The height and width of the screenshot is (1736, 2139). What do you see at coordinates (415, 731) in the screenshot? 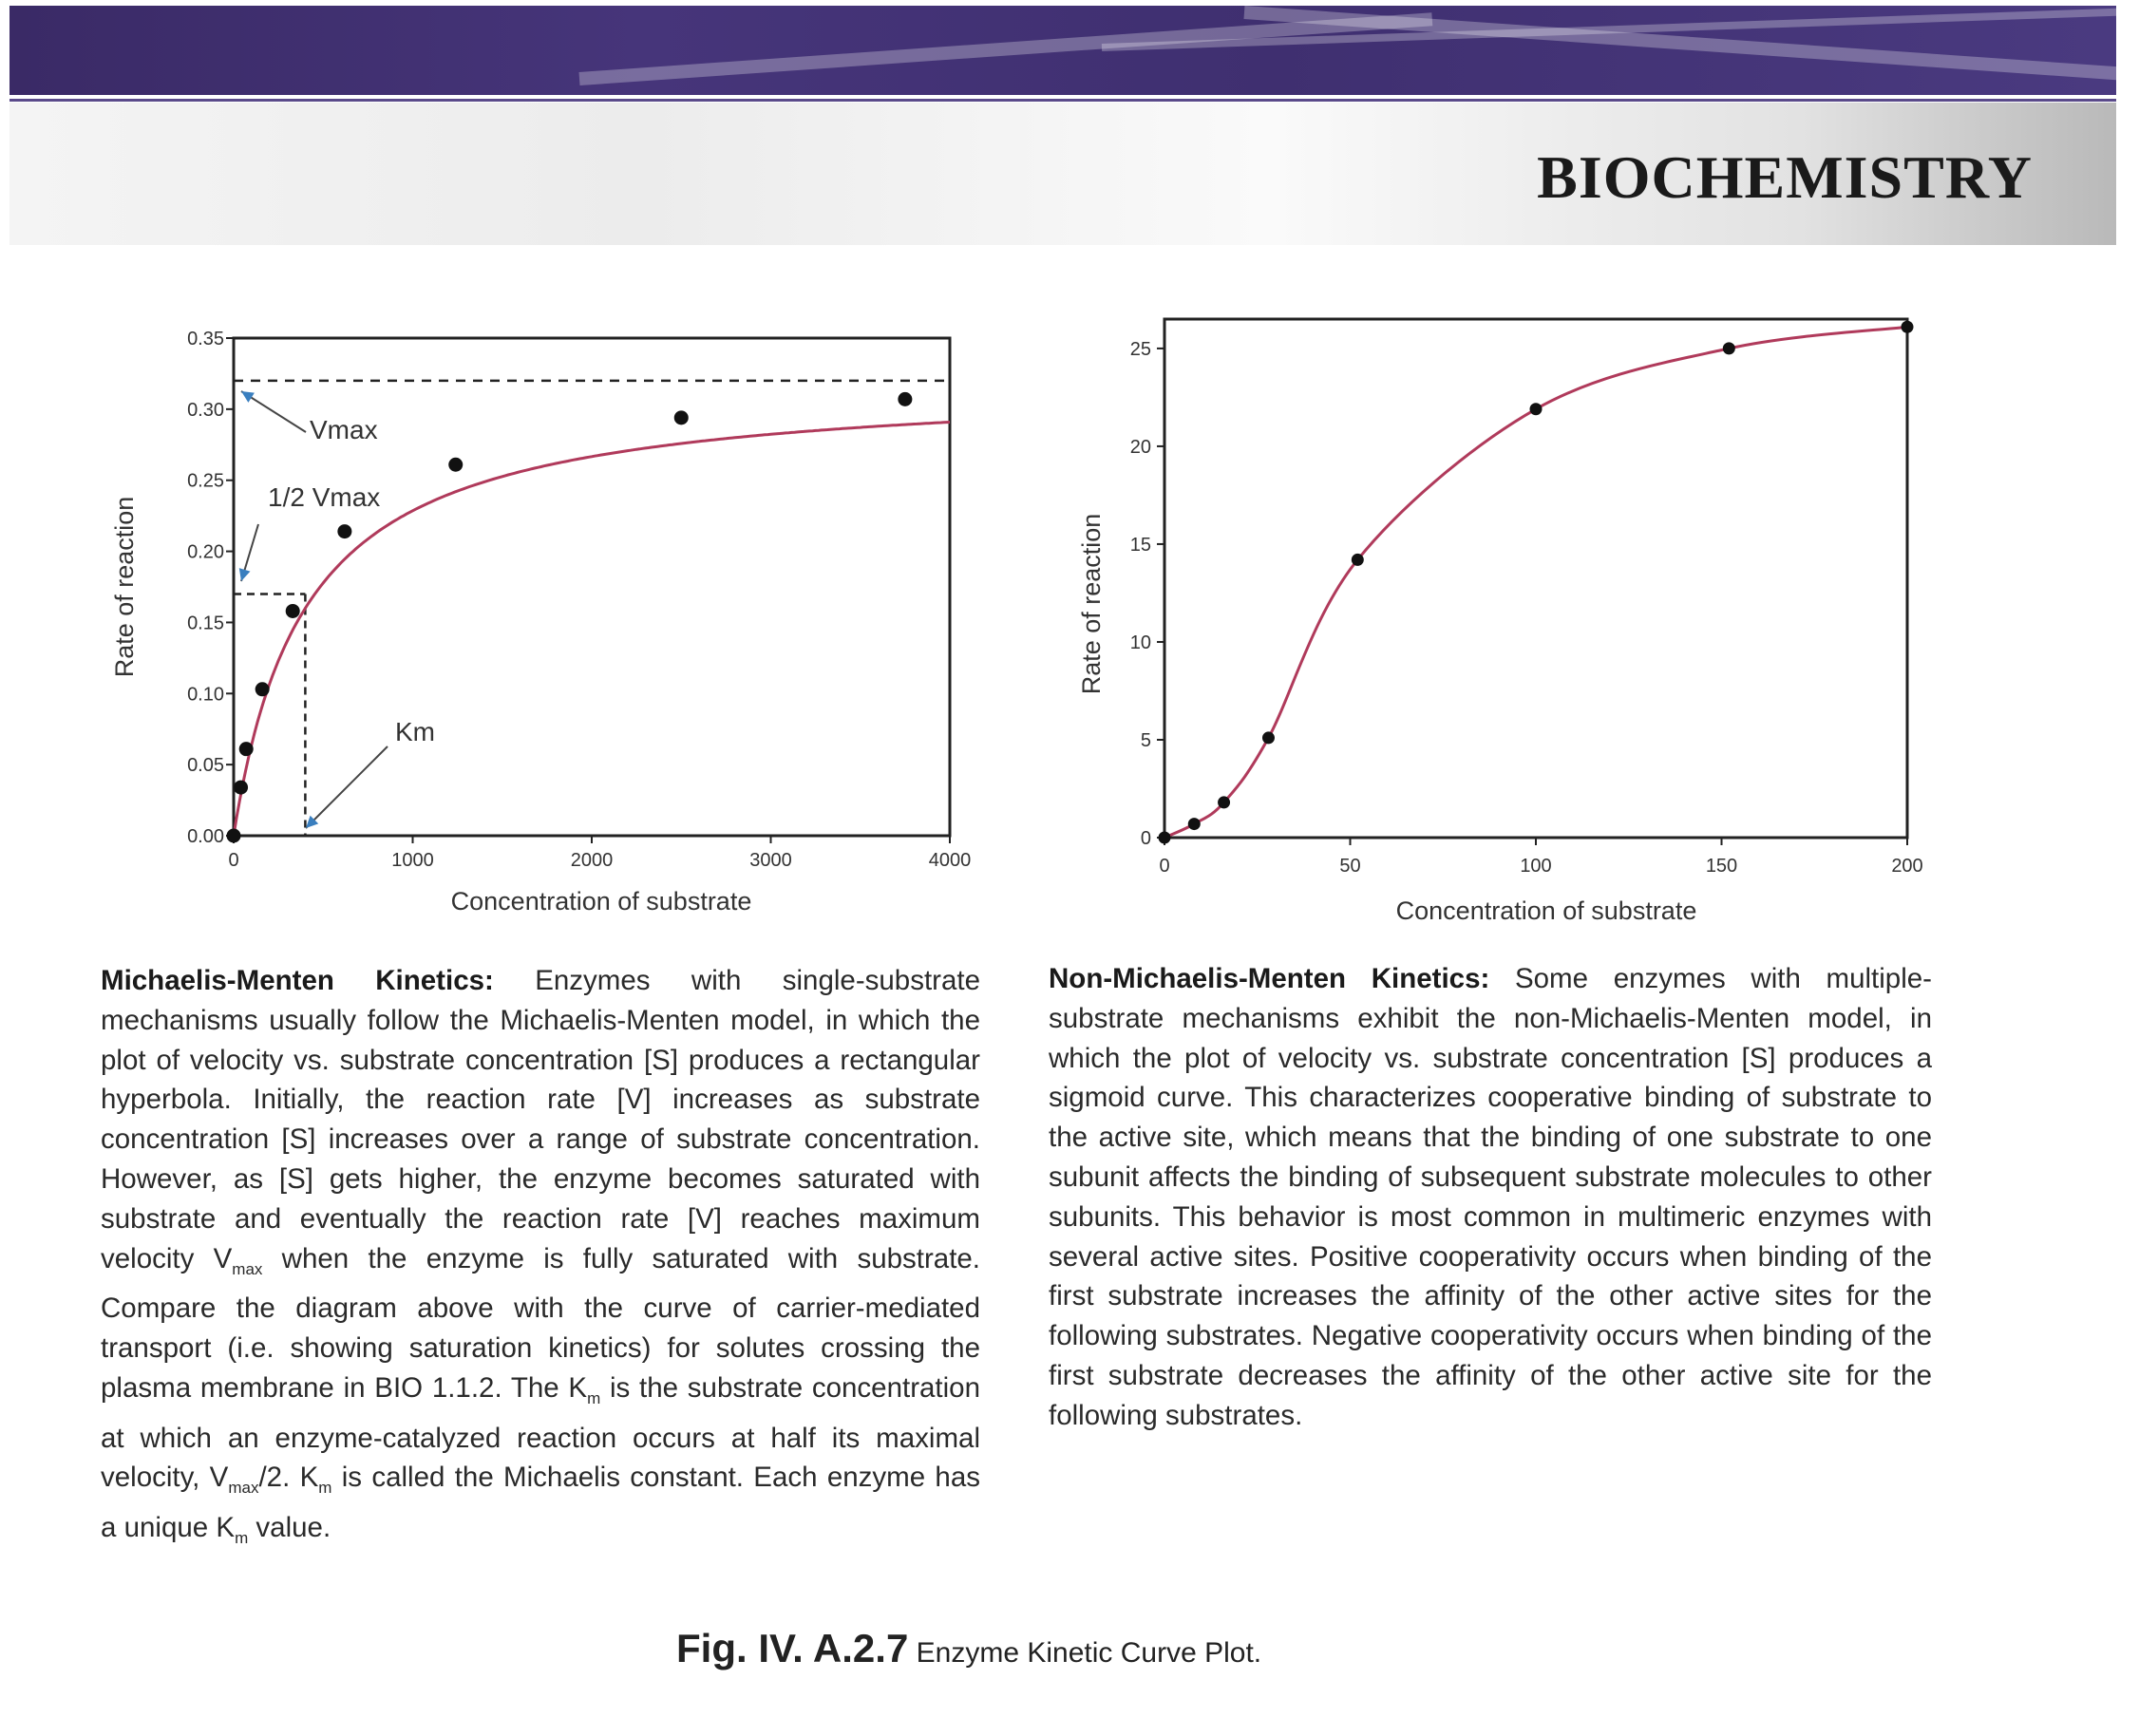
I see `km-annotation: Km` at bounding box center [415, 731].